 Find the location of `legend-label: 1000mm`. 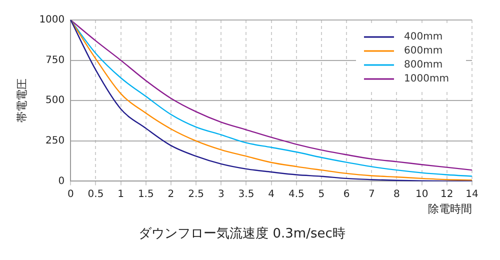

legend-label: 1000mm is located at coordinates (426, 79).